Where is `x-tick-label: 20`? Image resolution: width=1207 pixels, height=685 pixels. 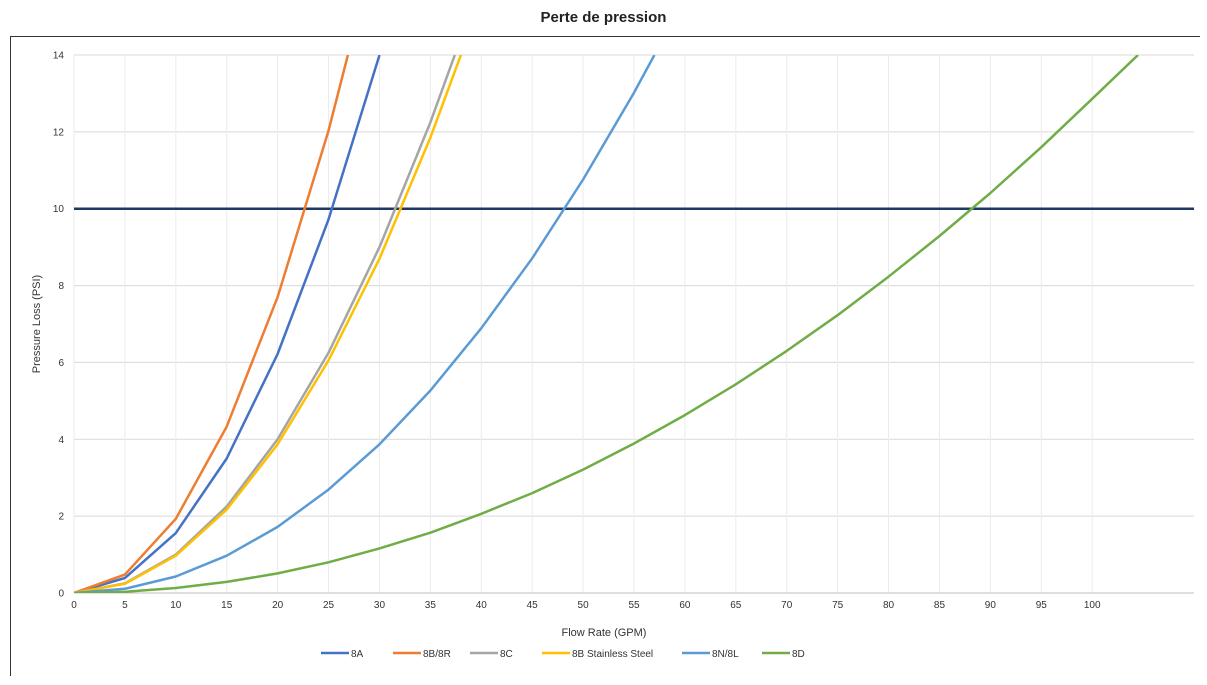
x-tick-label: 20 is located at coordinates (278, 605).